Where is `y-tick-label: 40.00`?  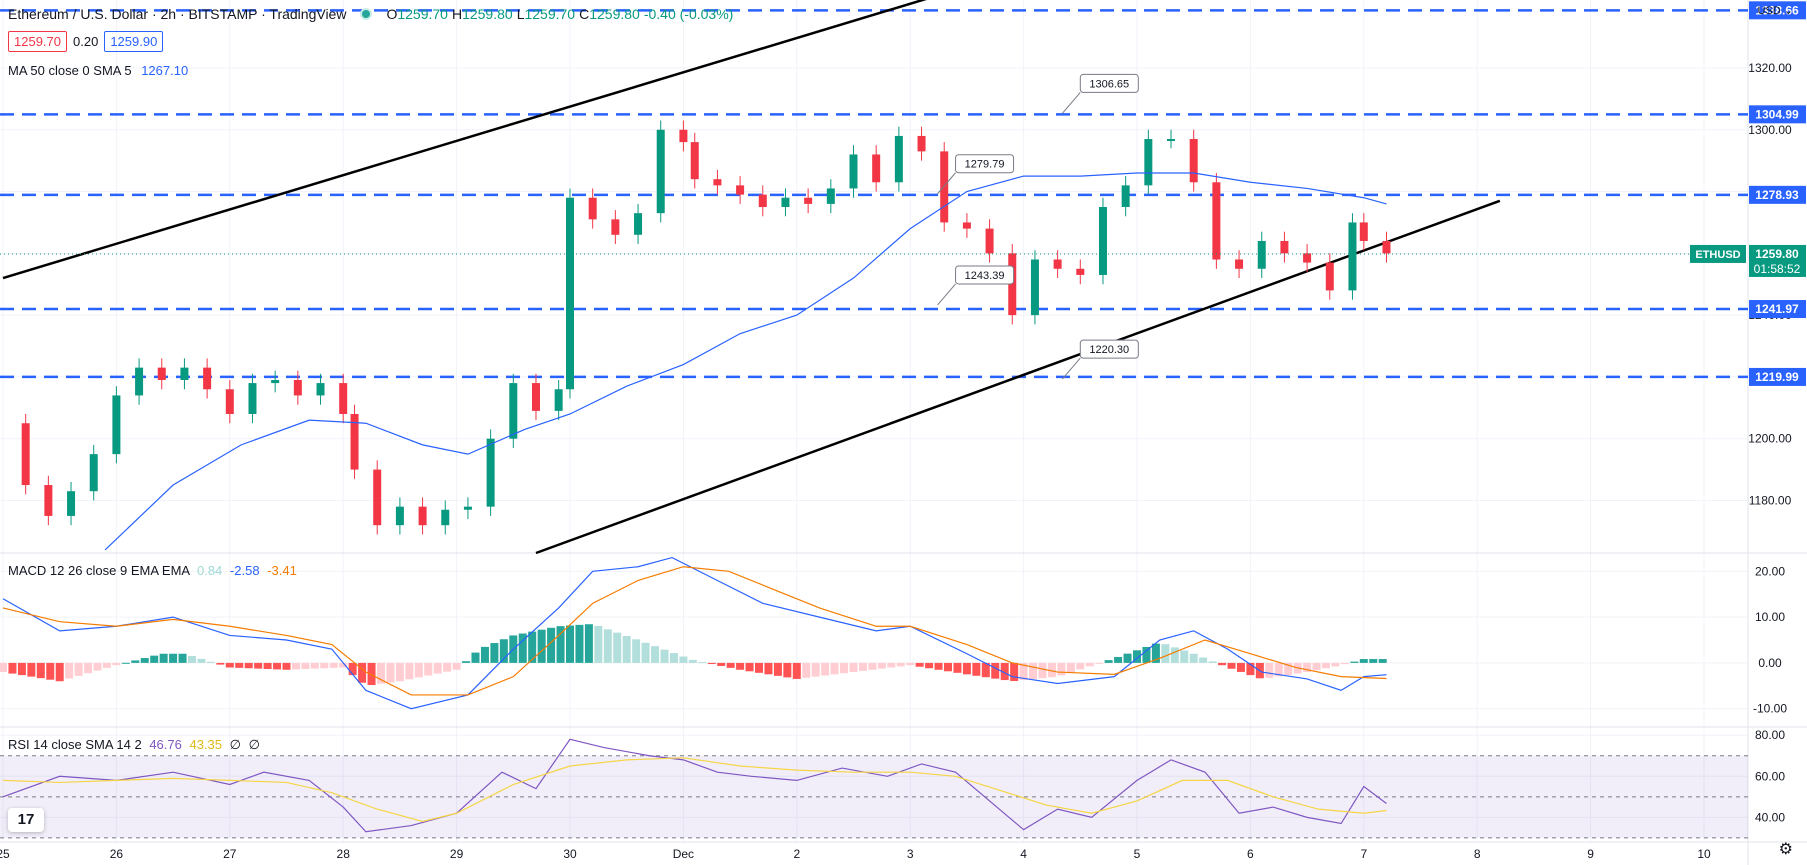 y-tick-label: 40.00 is located at coordinates (1770, 817).